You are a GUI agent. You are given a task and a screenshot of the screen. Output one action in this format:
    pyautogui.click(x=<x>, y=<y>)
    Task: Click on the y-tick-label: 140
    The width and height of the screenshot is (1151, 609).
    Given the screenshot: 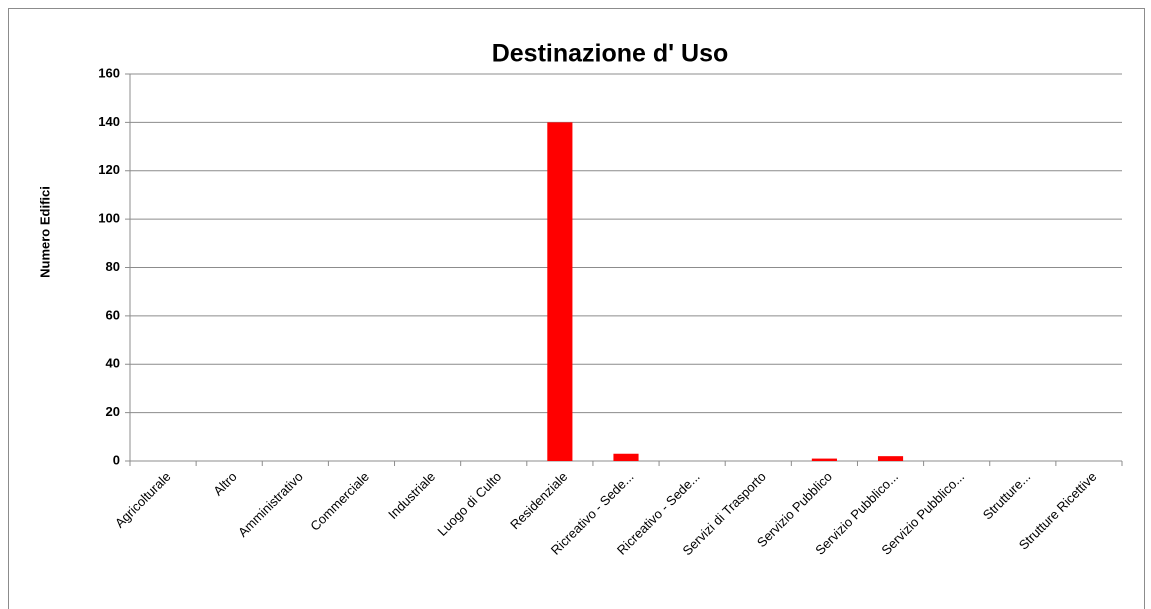 What is the action you would take?
    pyautogui.click(x=109, y=121)
    